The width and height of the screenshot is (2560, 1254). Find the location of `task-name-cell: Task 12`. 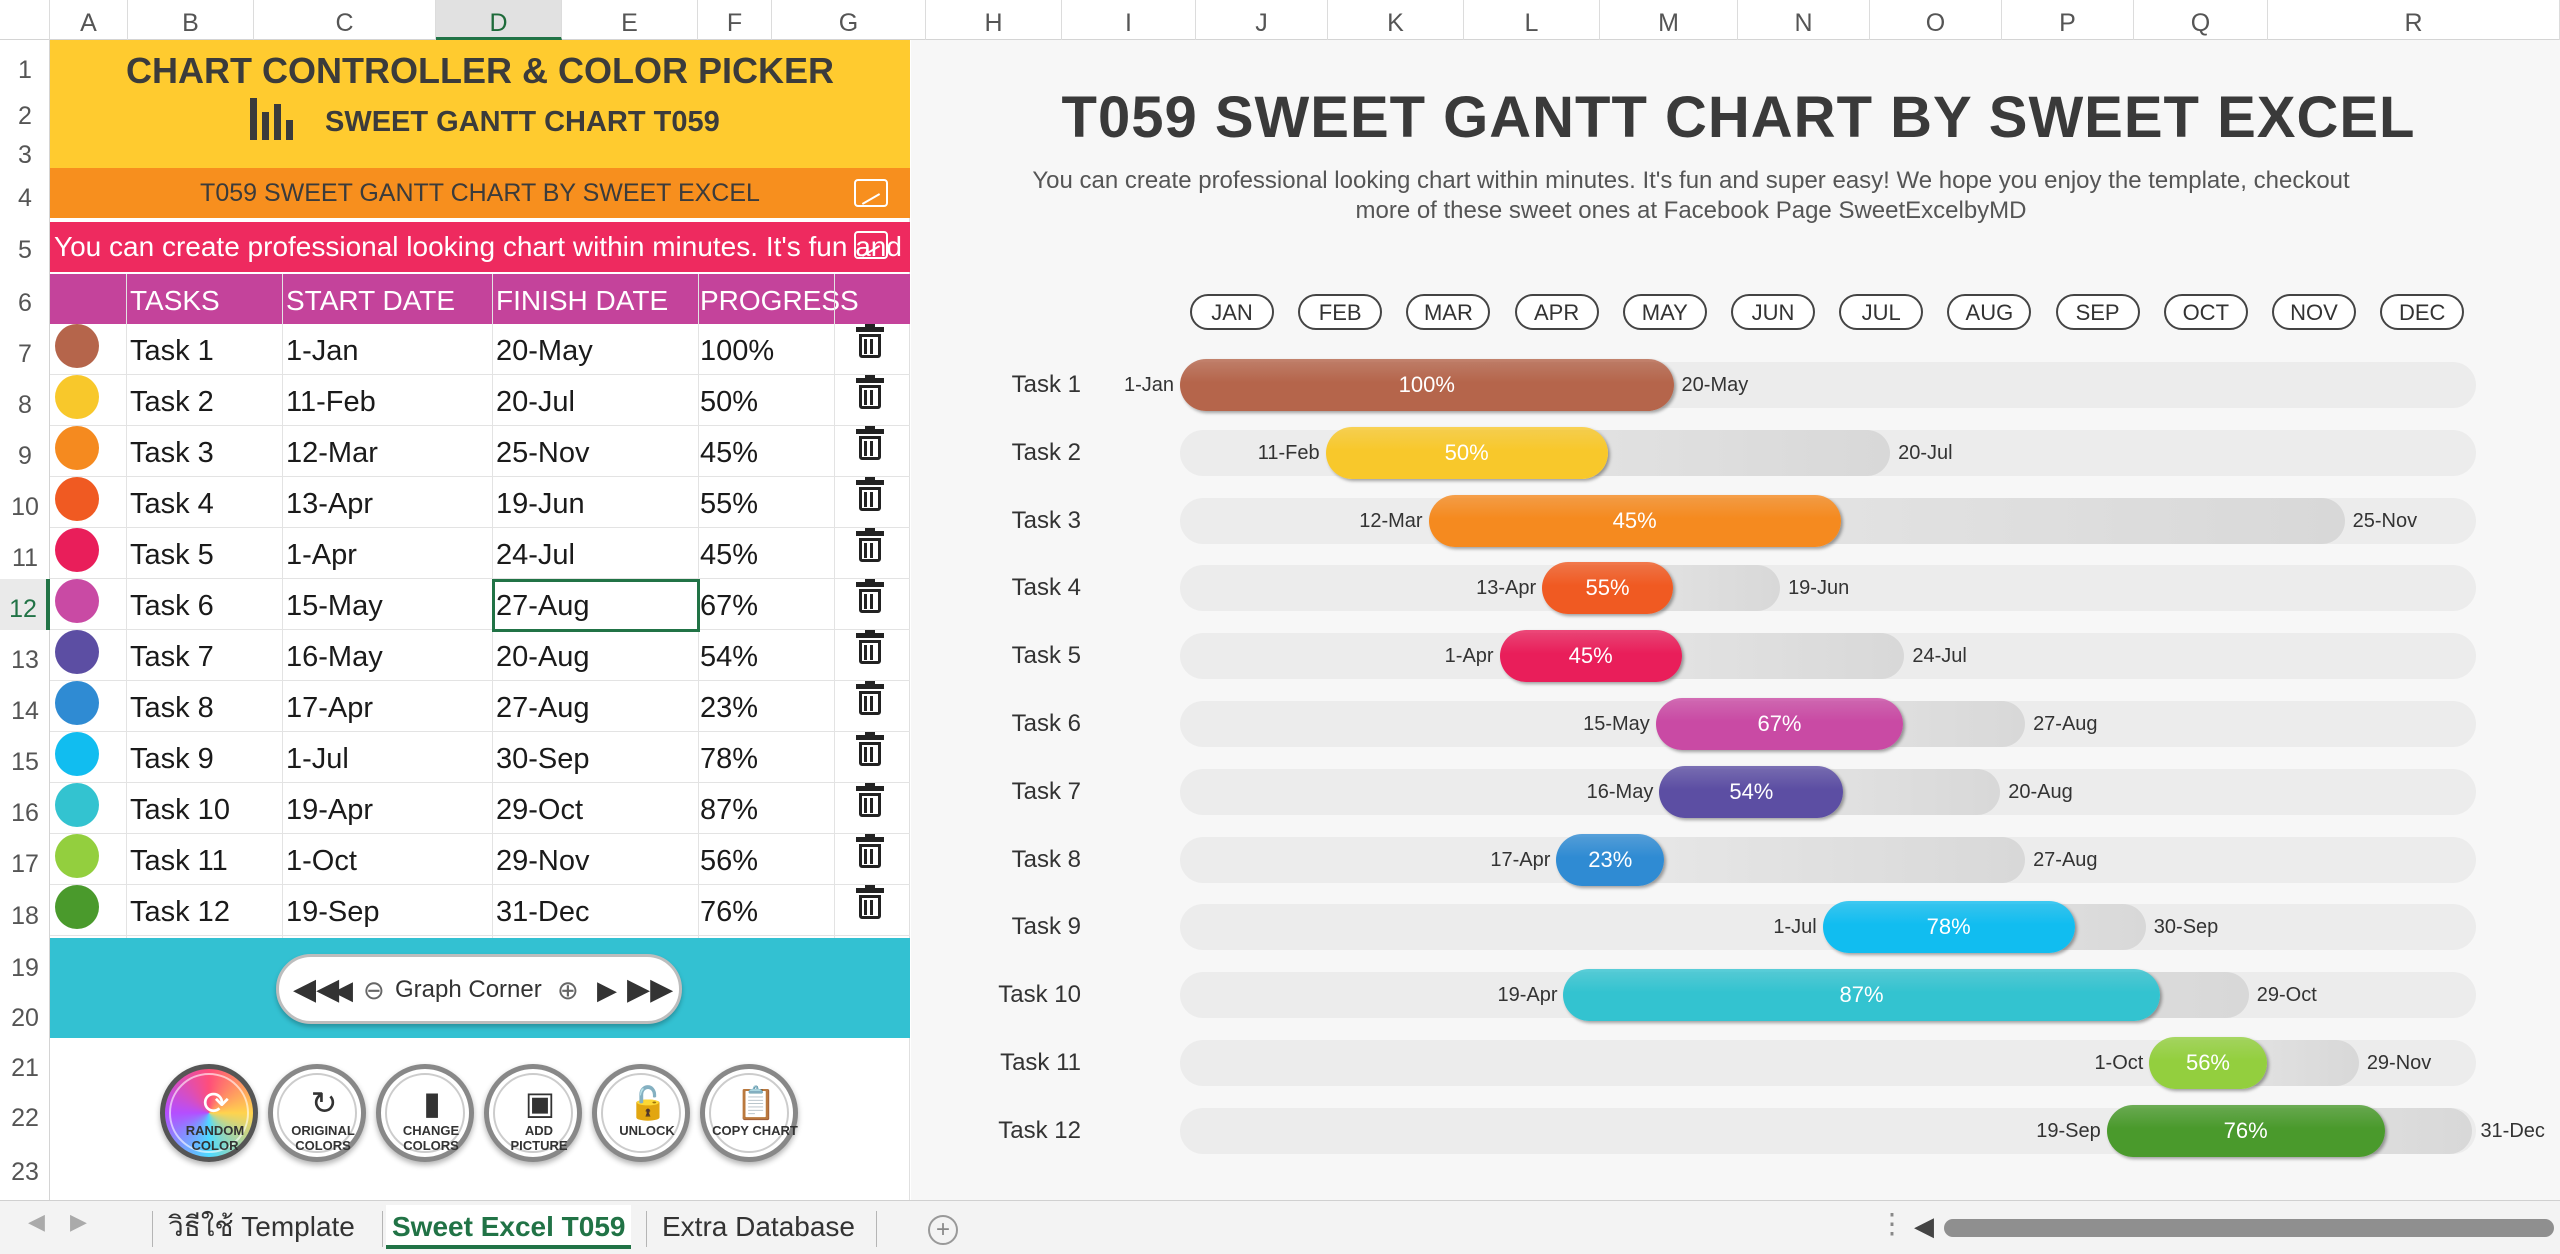

task-name-cell: Task 12 is located at coordinates (180, 912).